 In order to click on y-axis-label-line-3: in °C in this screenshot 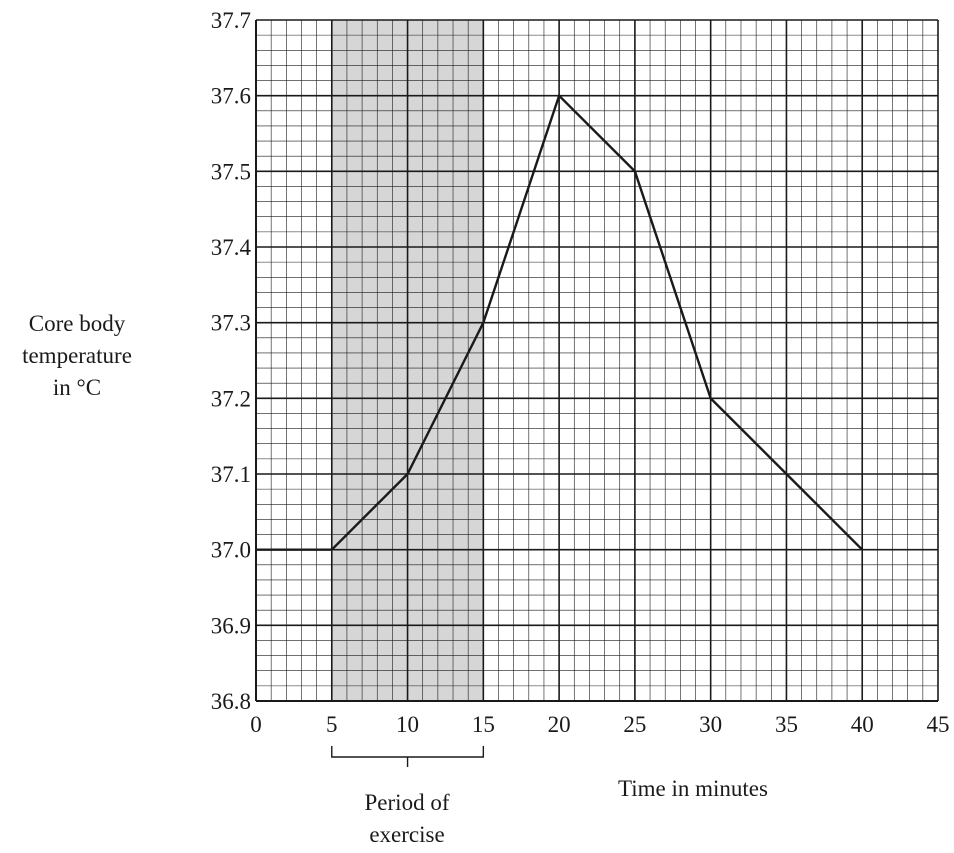, I will do `click(77, 387)`.